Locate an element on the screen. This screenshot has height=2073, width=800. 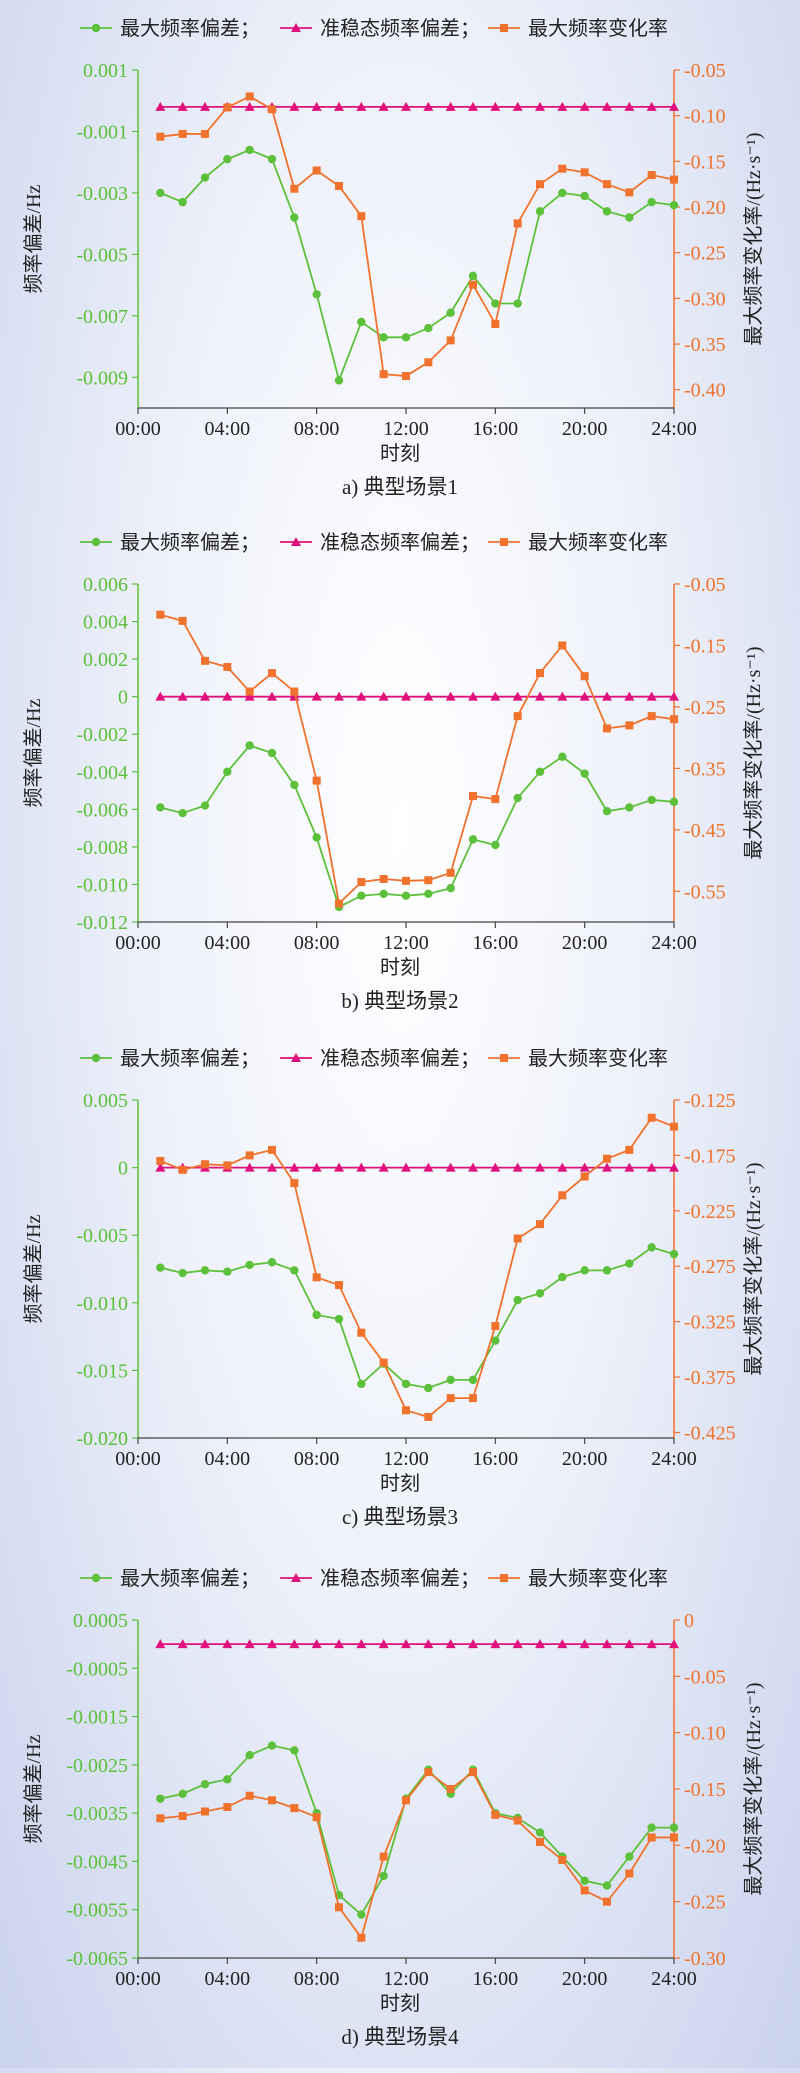
x-axis-title: 时刻 is located at coordinates (400, 1483).